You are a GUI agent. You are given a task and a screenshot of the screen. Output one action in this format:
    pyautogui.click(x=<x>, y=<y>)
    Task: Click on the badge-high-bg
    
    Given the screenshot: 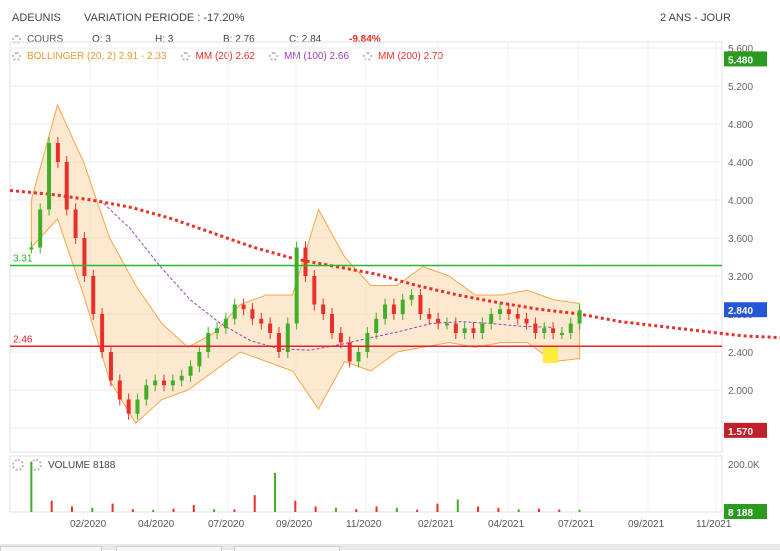 What is the action you would take?
    pyautogui.click(x=745, y=59)
    